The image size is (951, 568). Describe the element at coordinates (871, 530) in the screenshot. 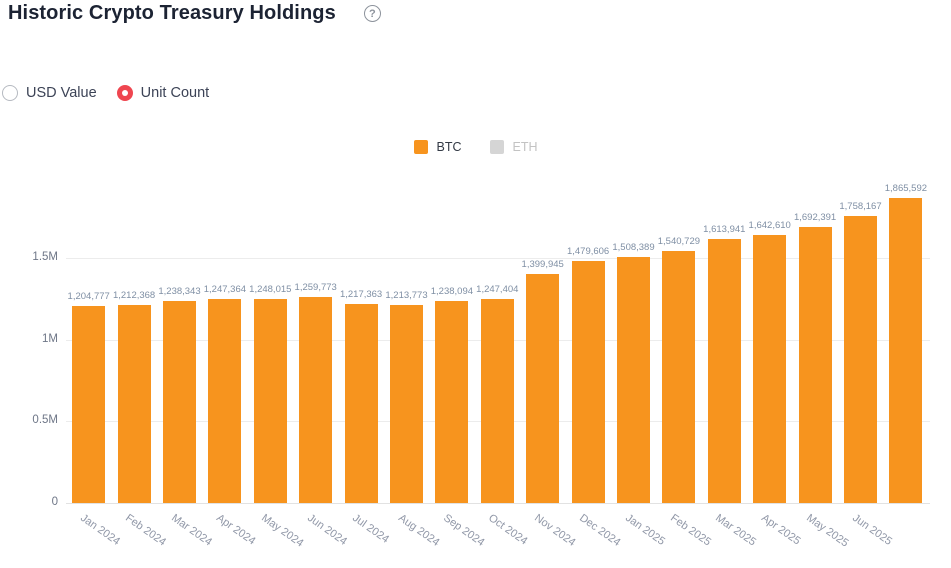

I see `x-axis-label: Jun 2025` at that location.